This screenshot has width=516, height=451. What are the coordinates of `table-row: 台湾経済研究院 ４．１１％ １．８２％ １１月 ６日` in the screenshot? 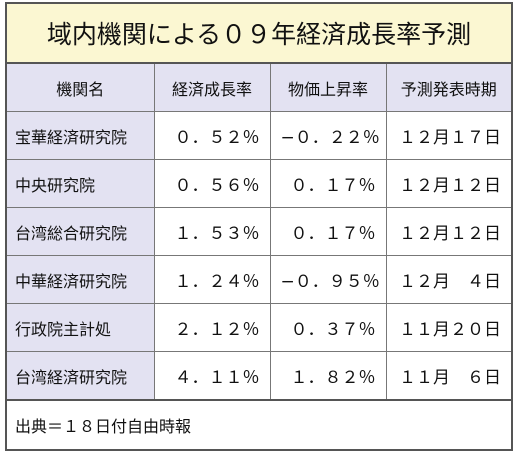 It's located at (259, 376).